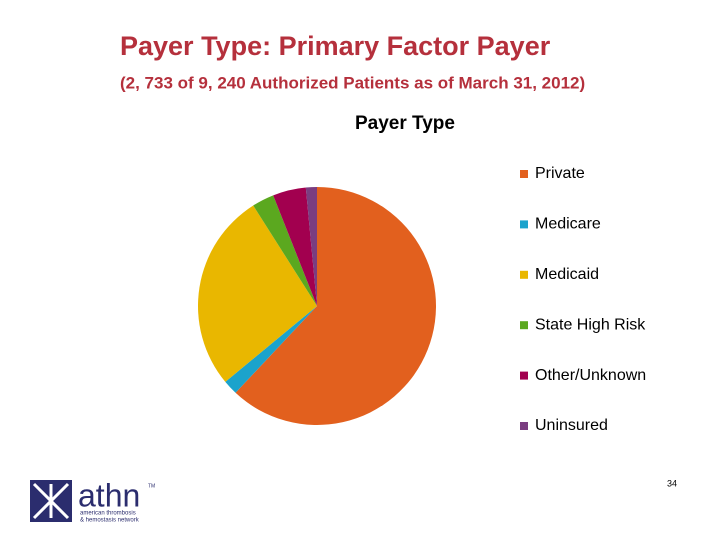  I want to click on legend-label: Uninsured, so click(571, 425).